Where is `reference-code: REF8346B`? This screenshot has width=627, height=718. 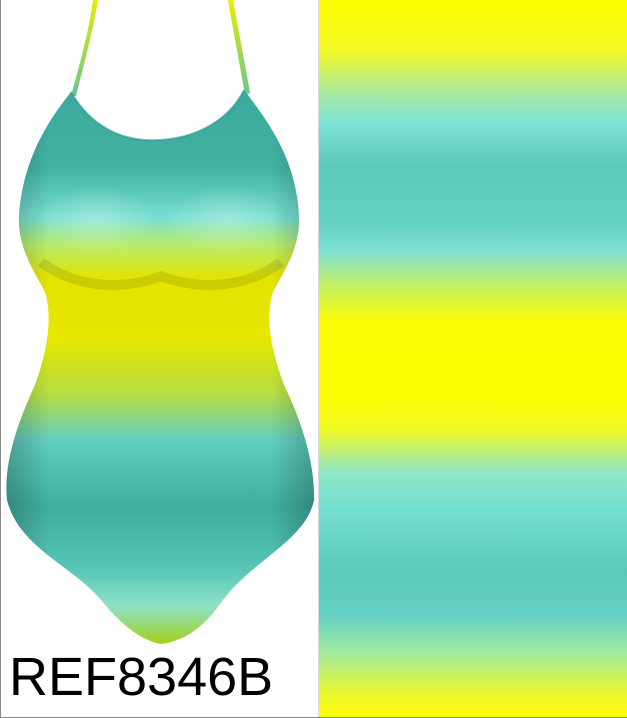
reference-code: REF8346B is located at coordinates (141, 677).